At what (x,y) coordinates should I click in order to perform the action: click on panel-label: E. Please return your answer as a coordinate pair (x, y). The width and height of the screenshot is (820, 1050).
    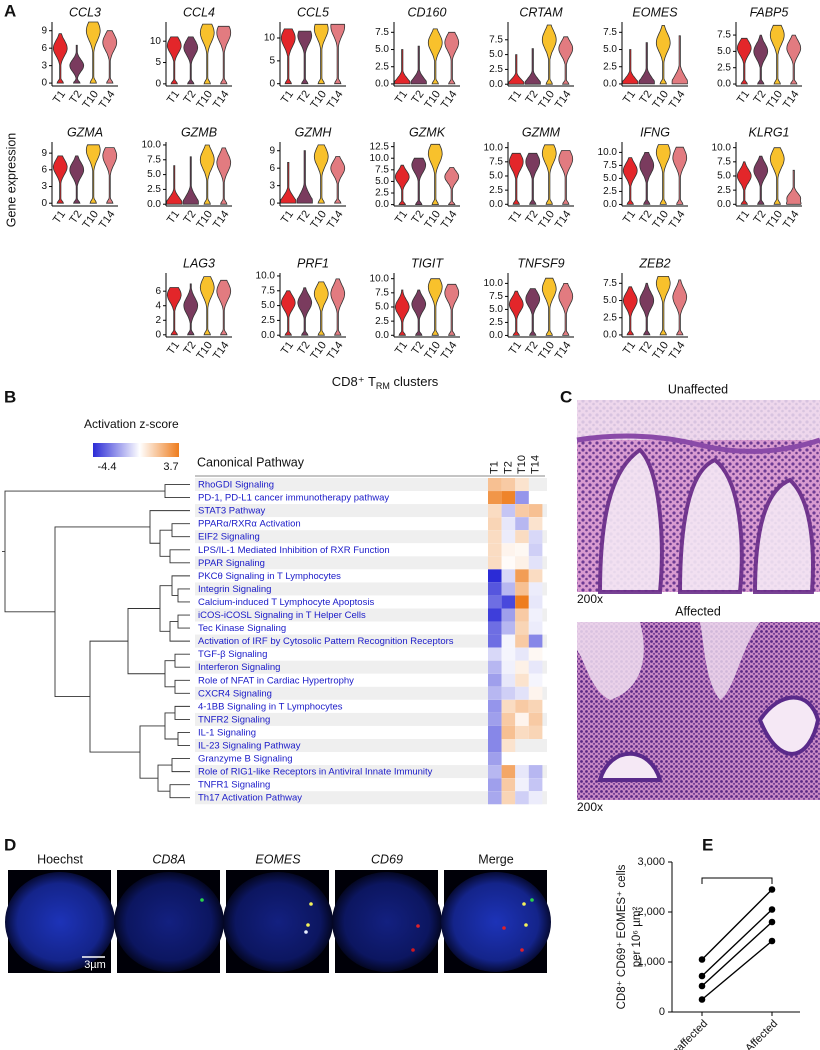
    Looking at the image, I should click on (707, 844).